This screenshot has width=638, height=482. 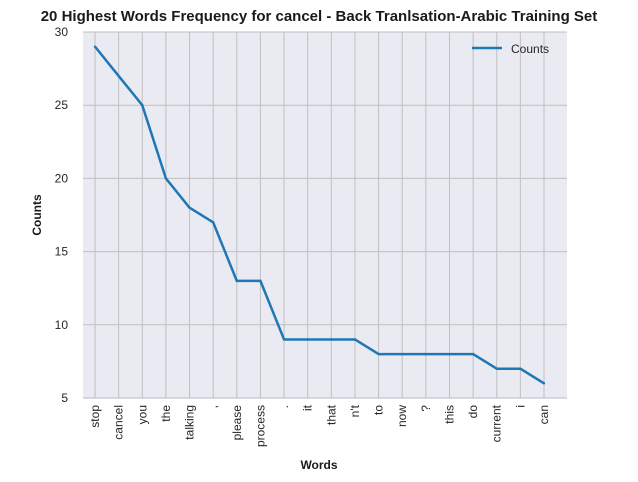 I want to click on y-axis-ticks: 5 10 15 20 25 30, so click(x=62, y=215).